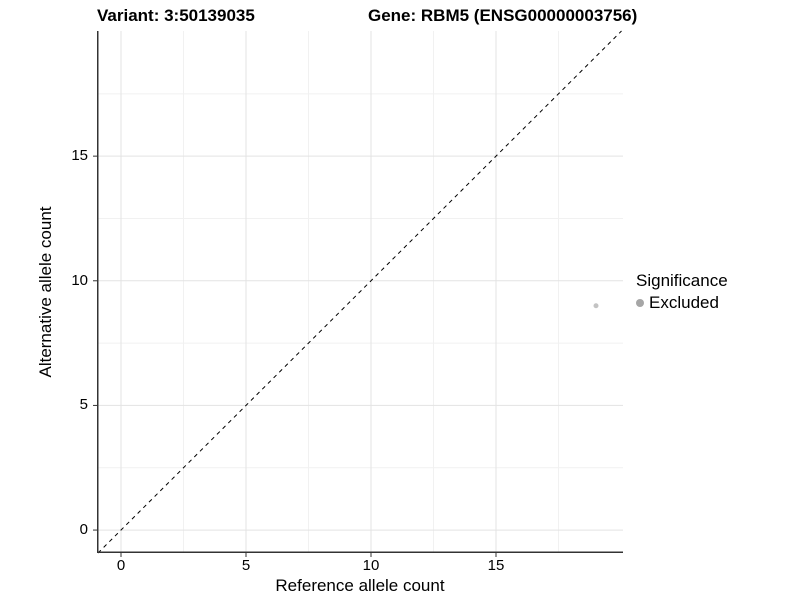  What do you see at coordinates (79, 156) in the screenshot?
I see `y-tick-label: 15` at bounding box center [79, 156].